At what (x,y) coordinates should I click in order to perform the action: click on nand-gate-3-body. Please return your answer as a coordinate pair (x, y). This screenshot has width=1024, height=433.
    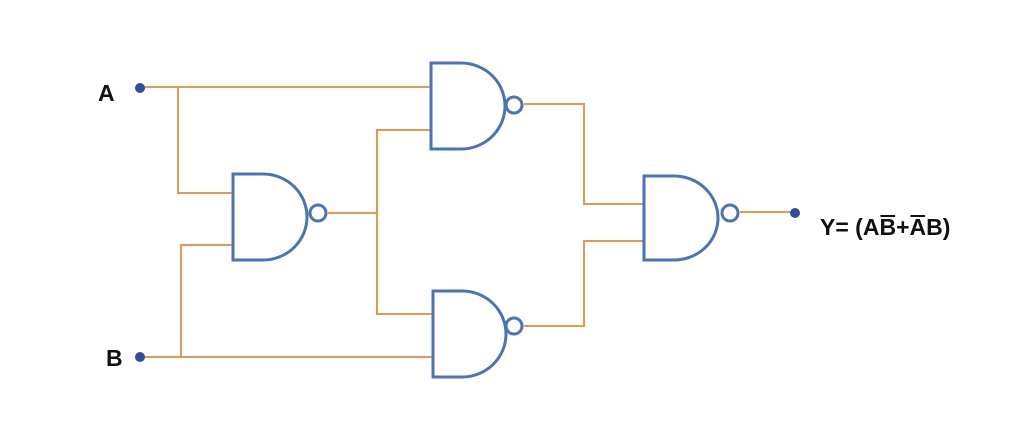
    Looking at the image, I should click on (469, 334).